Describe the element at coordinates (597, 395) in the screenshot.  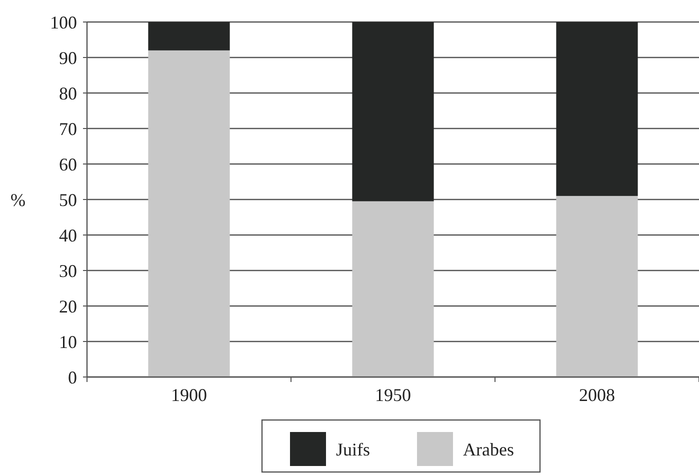
I see `x-tick-label: 2008` at that location.